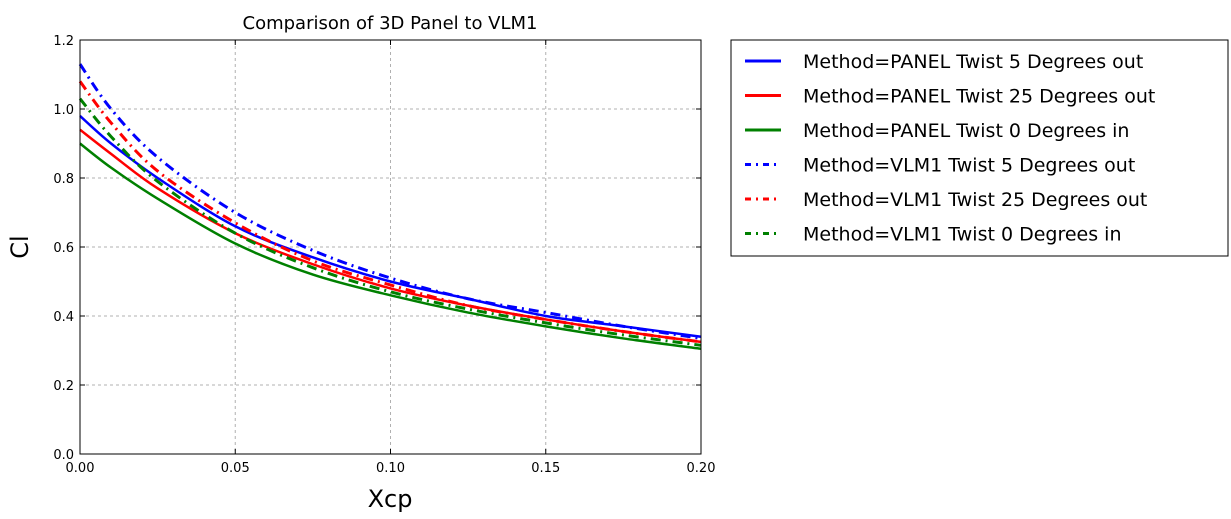 The height and width of the screenshot is (519, 1231). Describe the element at coordinates (969, 166) in the screenshot. I see `legend-label-4: Method=VLM1 Twist 5 Degrees out` at that location.